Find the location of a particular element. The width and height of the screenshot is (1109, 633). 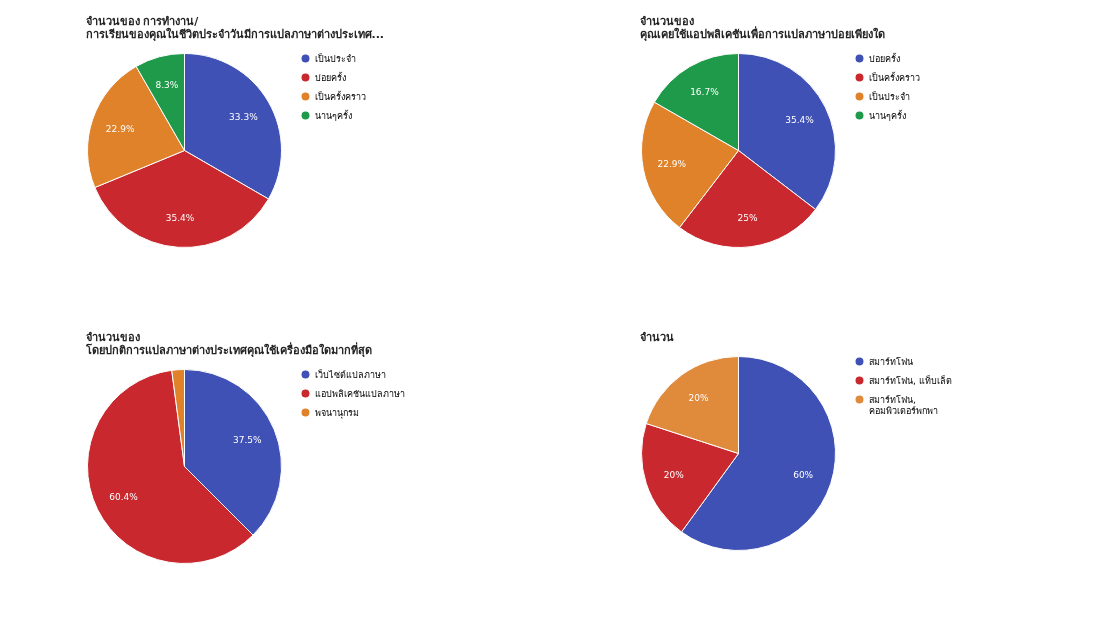

data-label: 25% is located at coordinates (747, 217).